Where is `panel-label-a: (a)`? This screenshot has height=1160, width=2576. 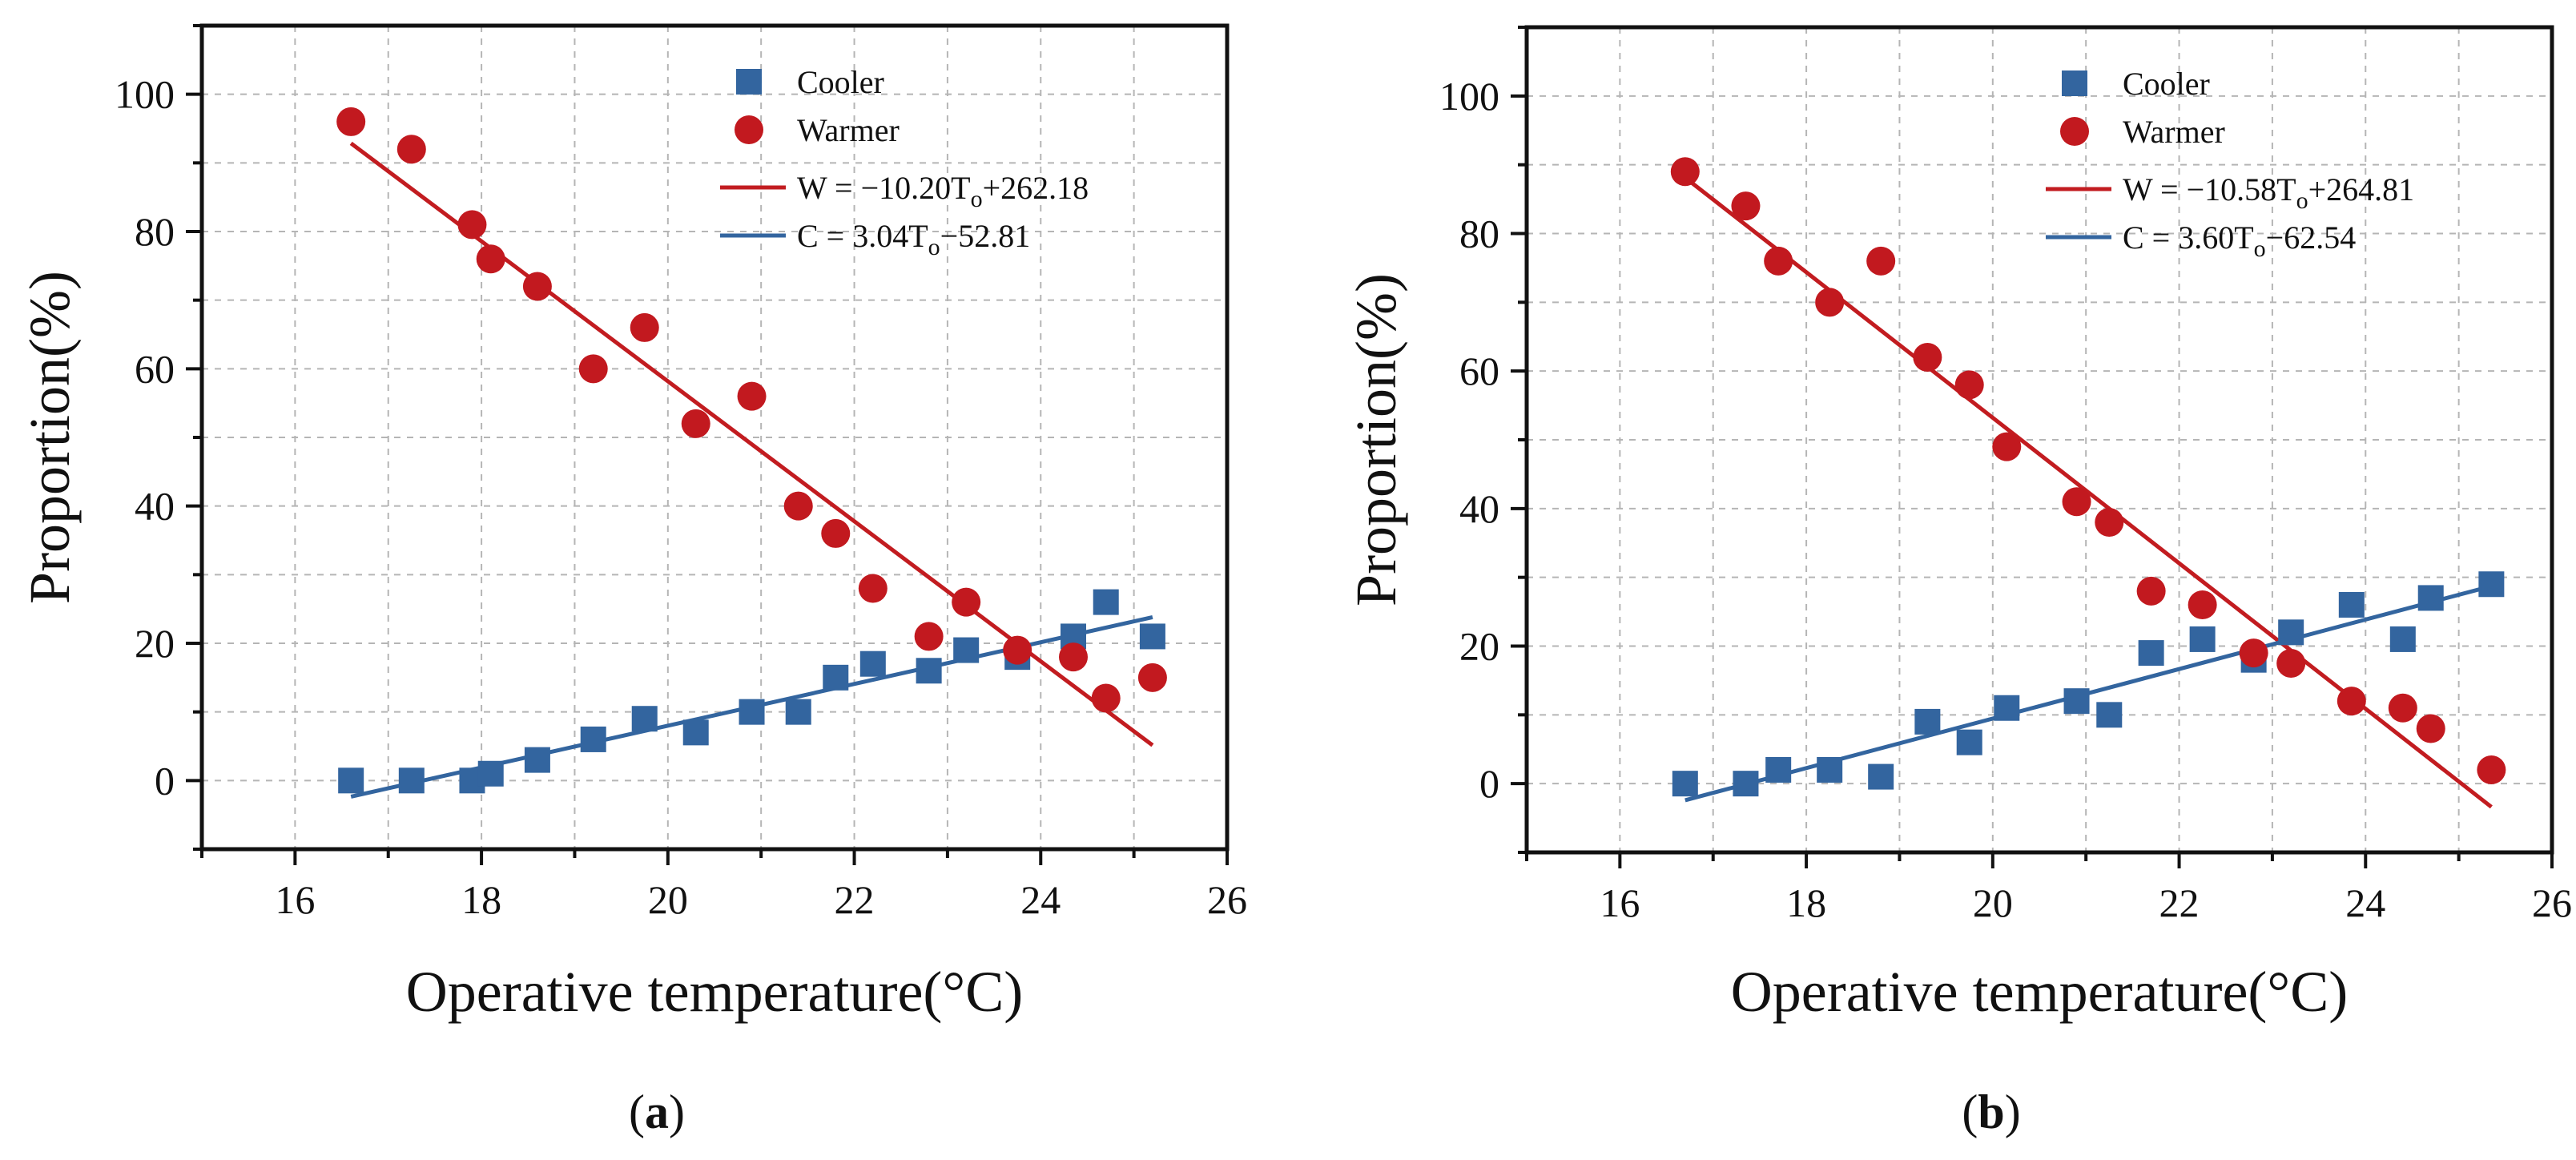
panel-label-a: (a) is located at coordinates (657, 1111).